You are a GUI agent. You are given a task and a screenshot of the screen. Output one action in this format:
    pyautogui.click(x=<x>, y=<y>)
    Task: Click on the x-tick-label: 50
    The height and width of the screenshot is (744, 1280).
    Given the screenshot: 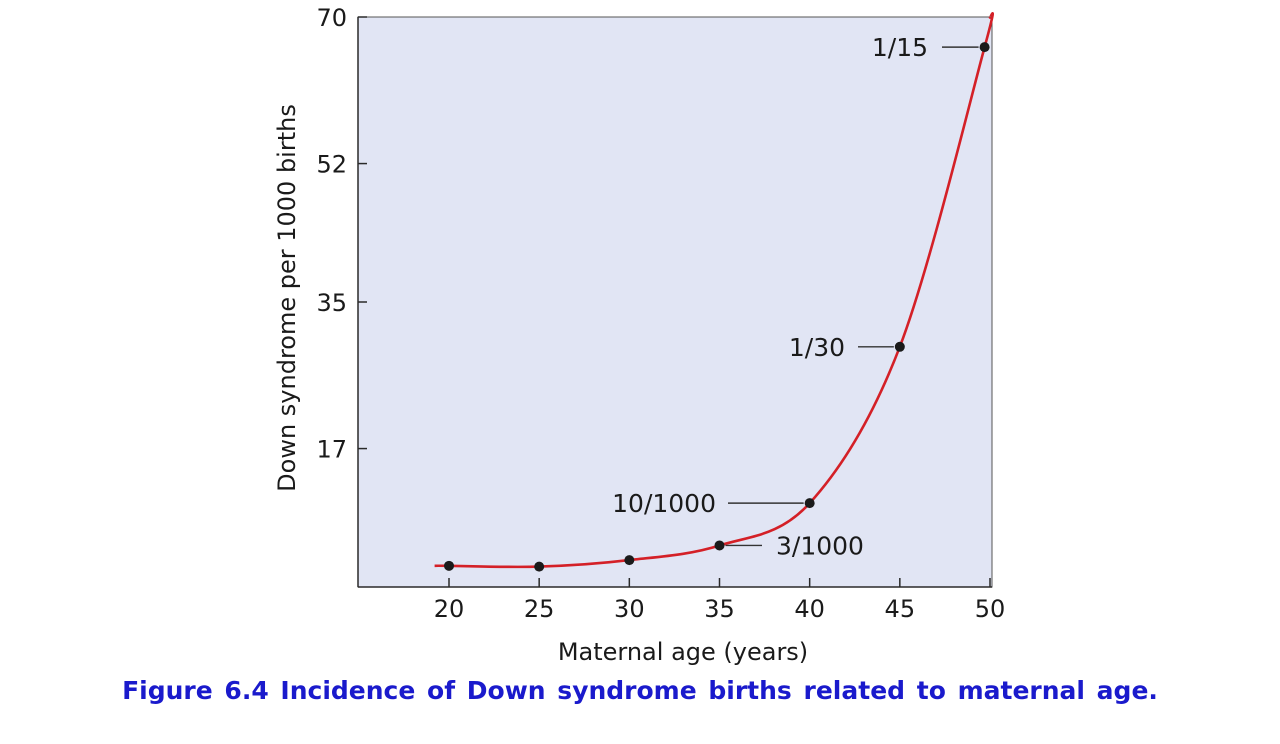 What is the action you would take?
    pyautogui.click(x=990, y=609)
    